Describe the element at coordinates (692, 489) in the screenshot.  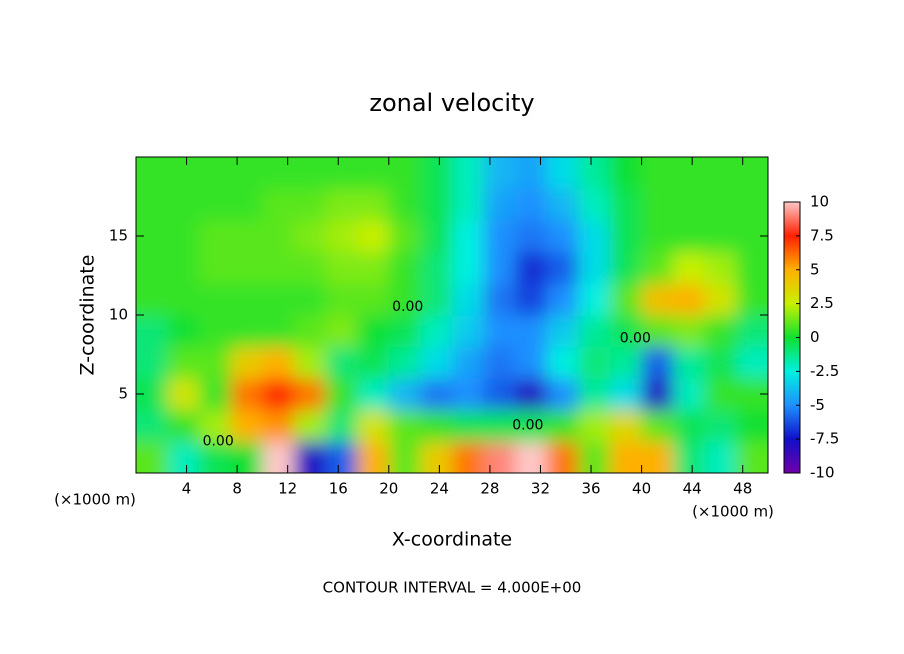
I see `x-tick-label: 44` at that location.